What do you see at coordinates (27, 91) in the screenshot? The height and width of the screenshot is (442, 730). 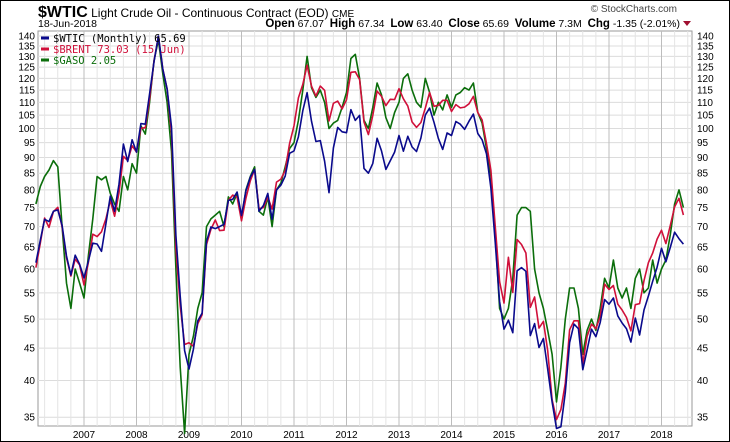 I see `y-tick-label-left: 115` at bounding box center [27, 91].